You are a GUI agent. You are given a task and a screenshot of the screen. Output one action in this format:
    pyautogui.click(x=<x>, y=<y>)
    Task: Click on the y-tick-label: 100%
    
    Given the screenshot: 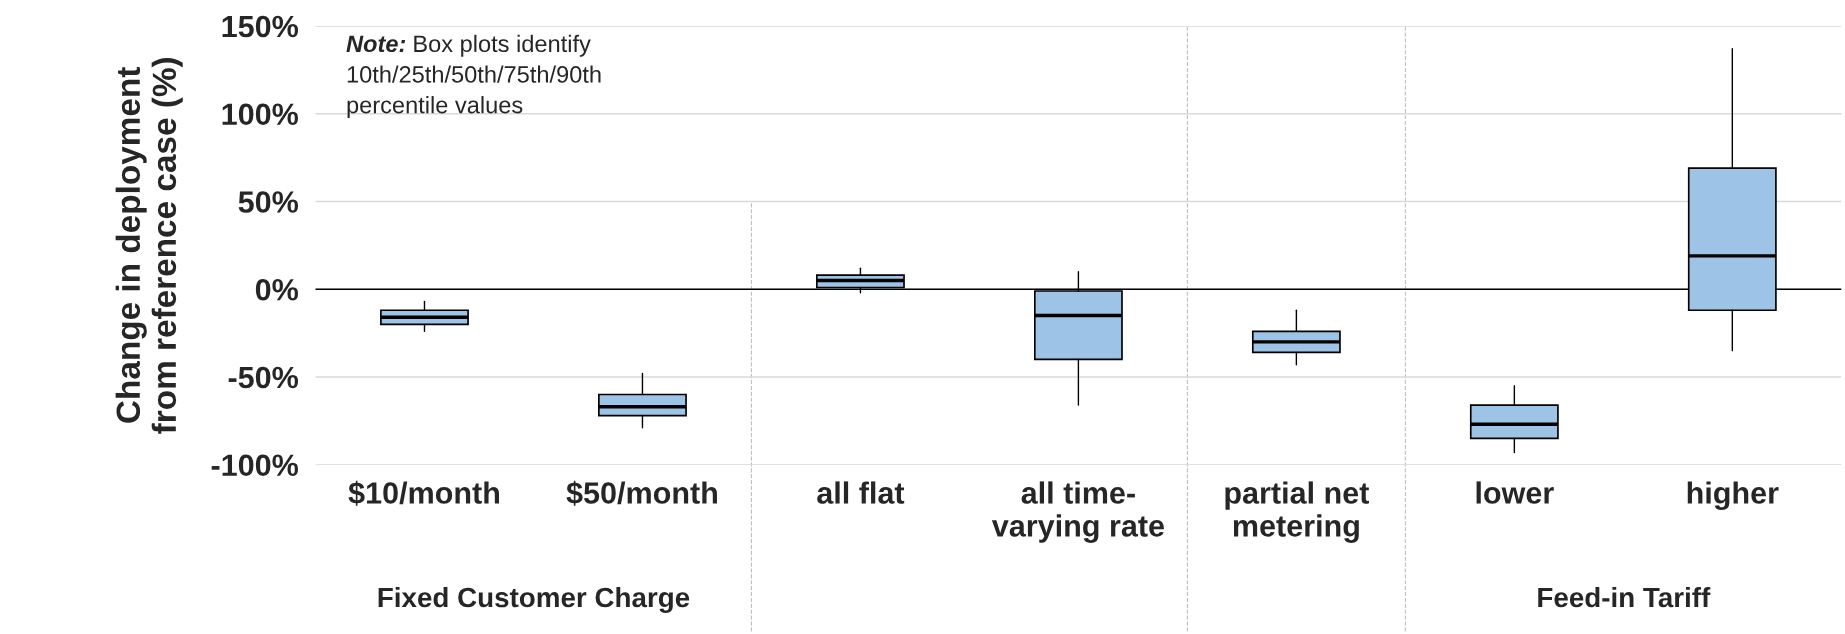 What is the action you would take?
    pyautogui.click(x=260, y=114)
    